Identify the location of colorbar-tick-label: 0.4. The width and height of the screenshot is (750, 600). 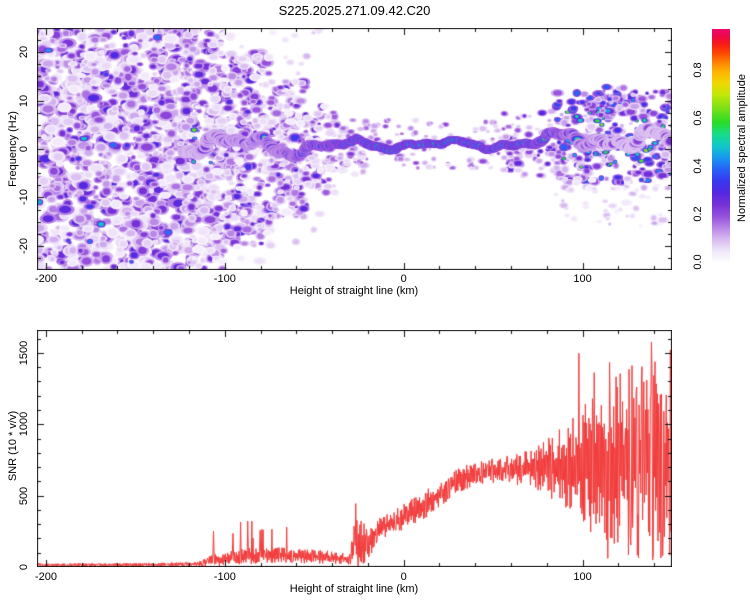
(698, 166).